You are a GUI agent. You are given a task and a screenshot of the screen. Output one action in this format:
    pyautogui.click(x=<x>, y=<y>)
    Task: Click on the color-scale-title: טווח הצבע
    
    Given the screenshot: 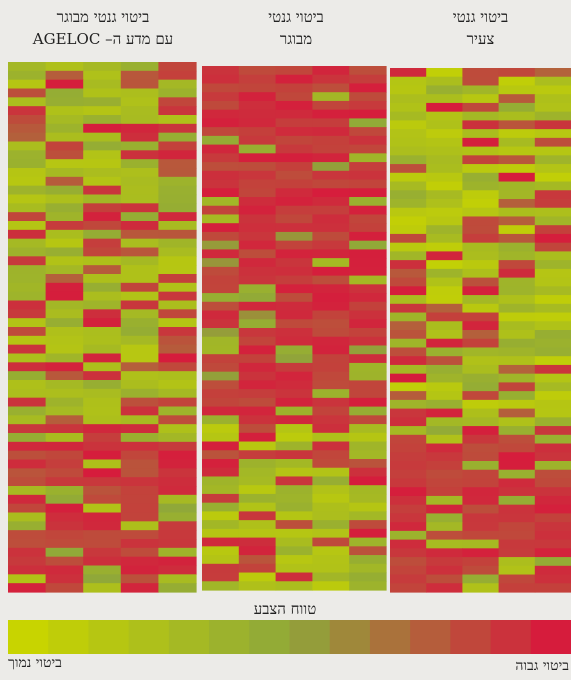 What is the action you would take?
    pyautogui.click(x=285, y=609)
    